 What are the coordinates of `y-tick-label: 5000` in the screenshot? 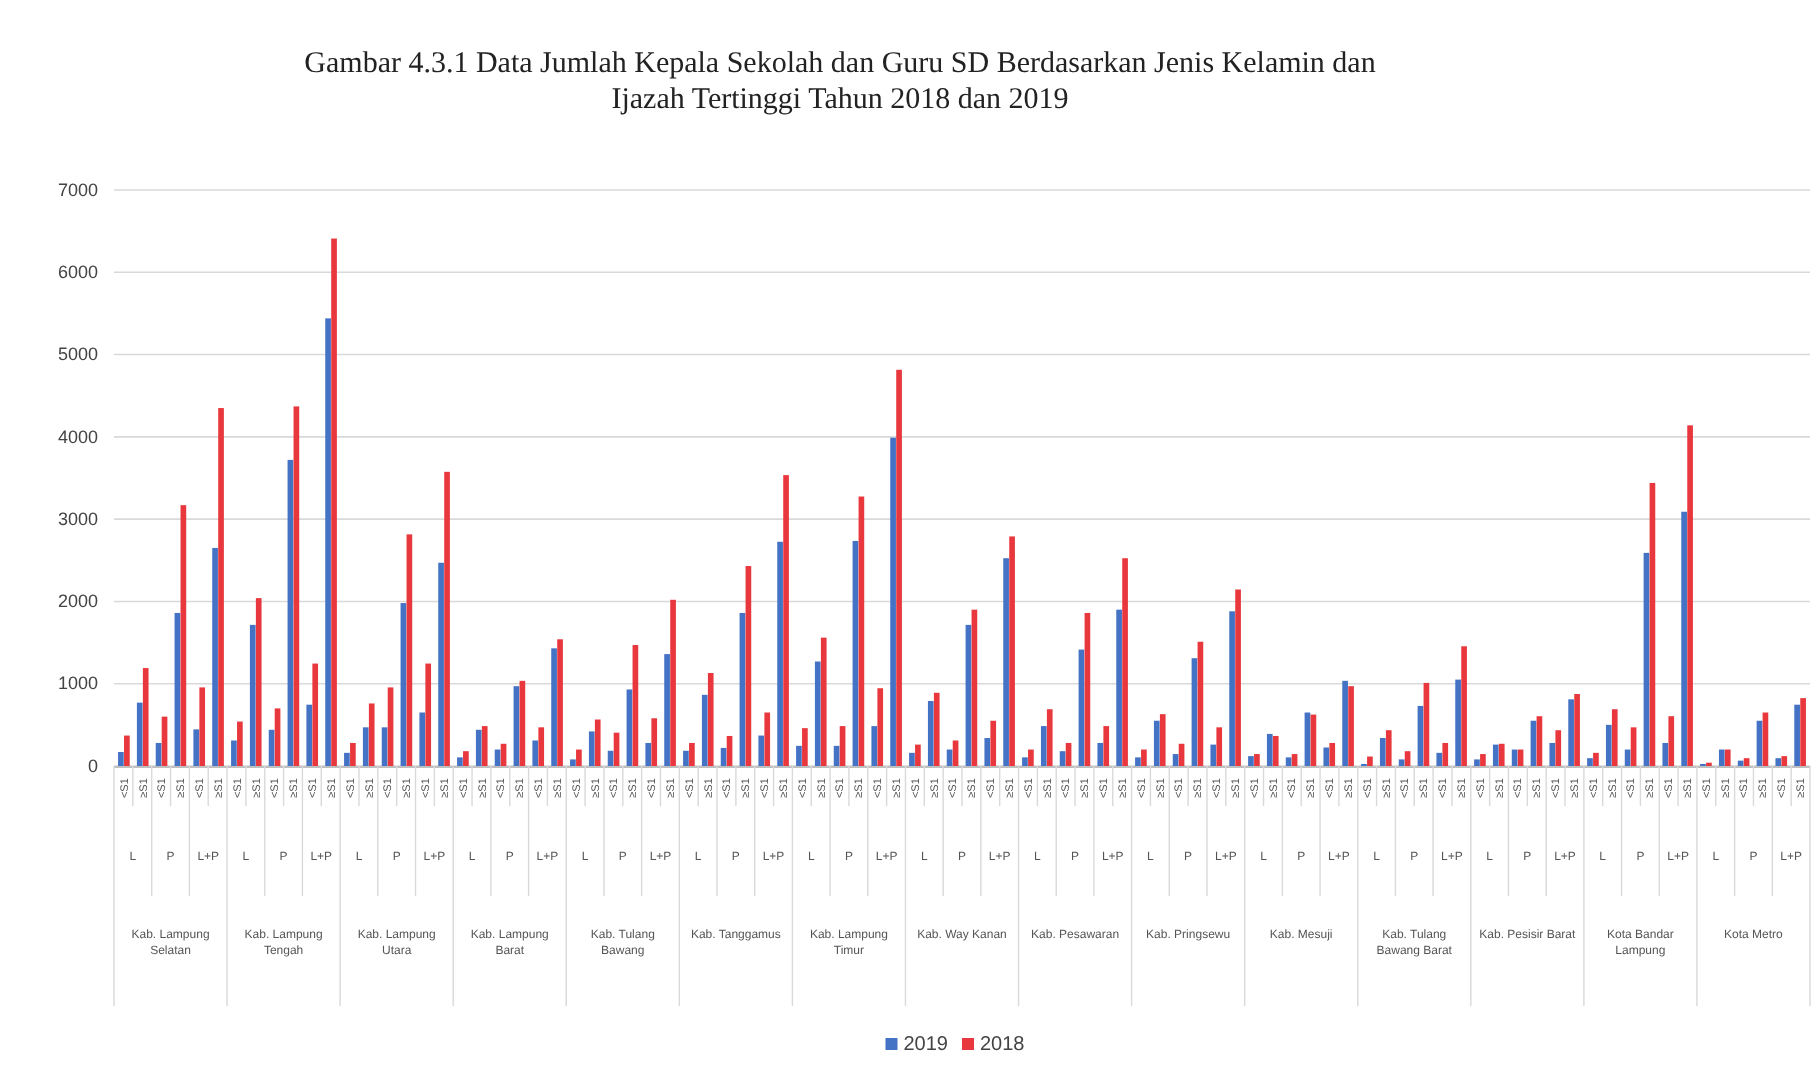 It's located at (77, 354).